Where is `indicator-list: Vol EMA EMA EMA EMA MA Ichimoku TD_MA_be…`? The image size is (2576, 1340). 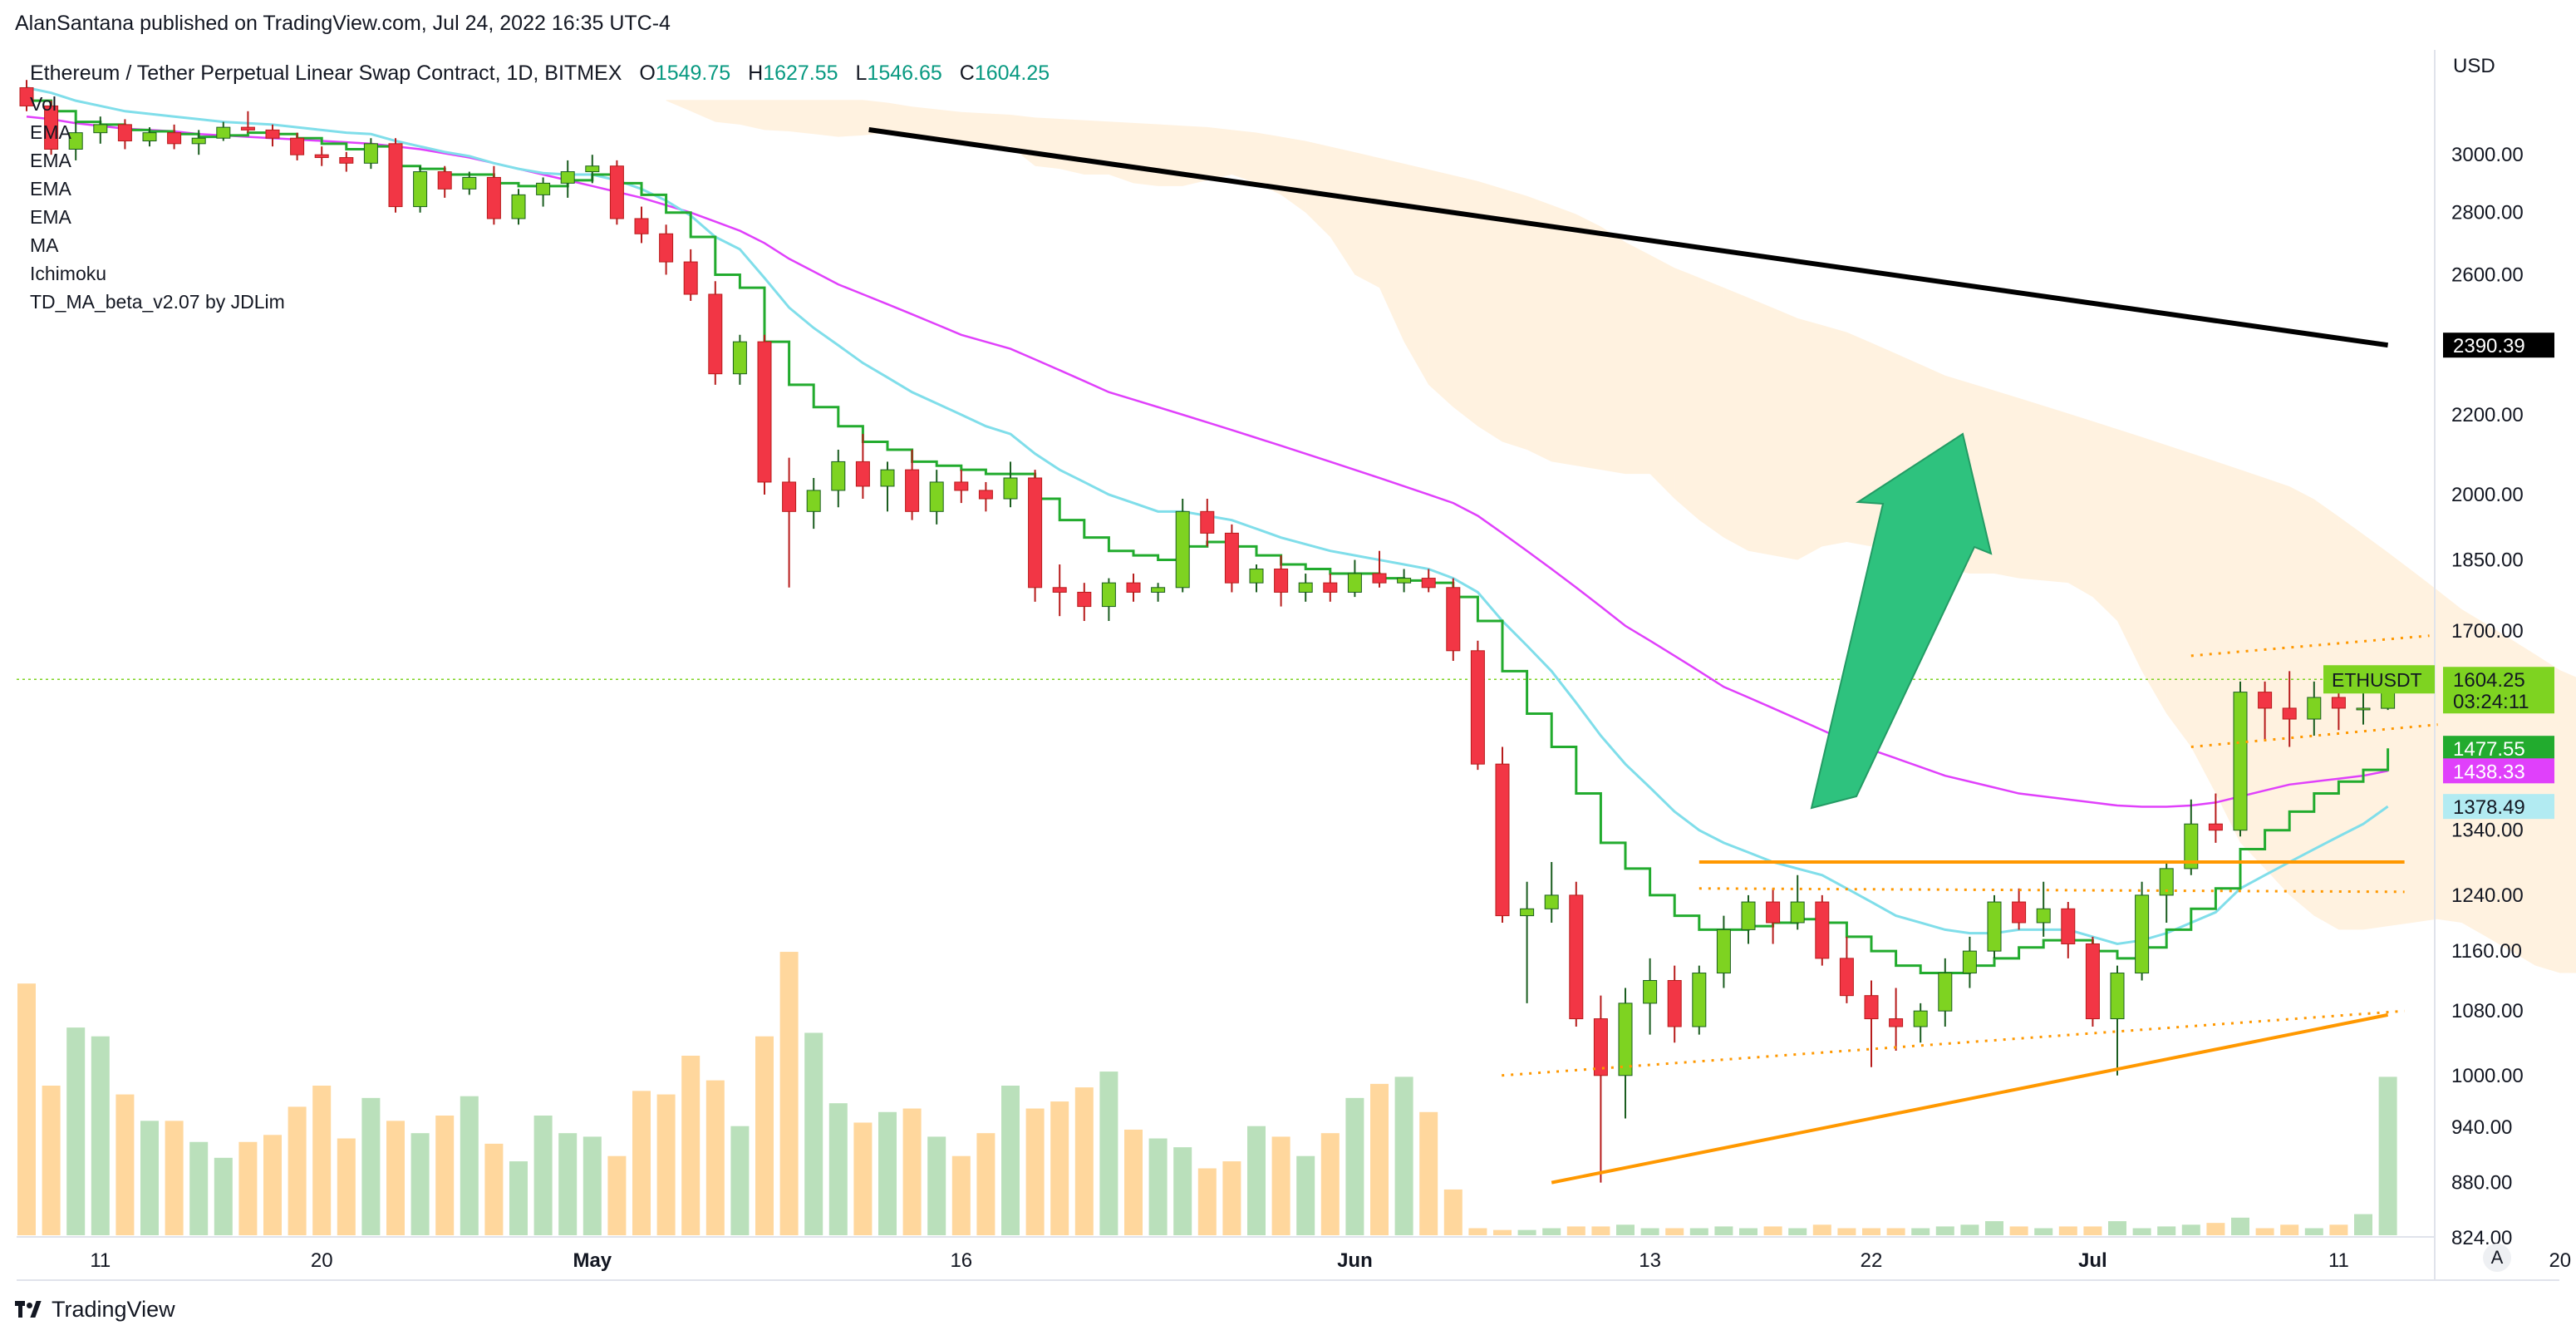
indicator-list: Vol EMA EMA EMA EMA MA Ichimoku TD_MA_be… is located at coordinates (157, 203).